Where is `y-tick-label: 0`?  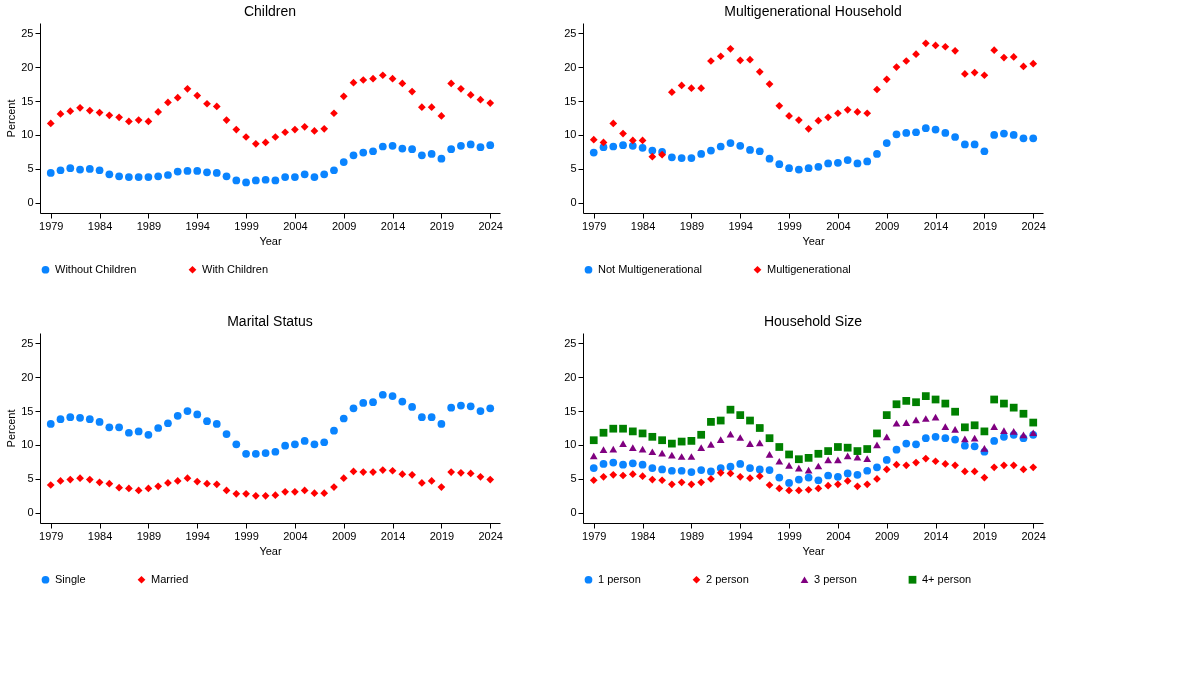 y-tick-label: 0 is located at coordinates (30, 202).